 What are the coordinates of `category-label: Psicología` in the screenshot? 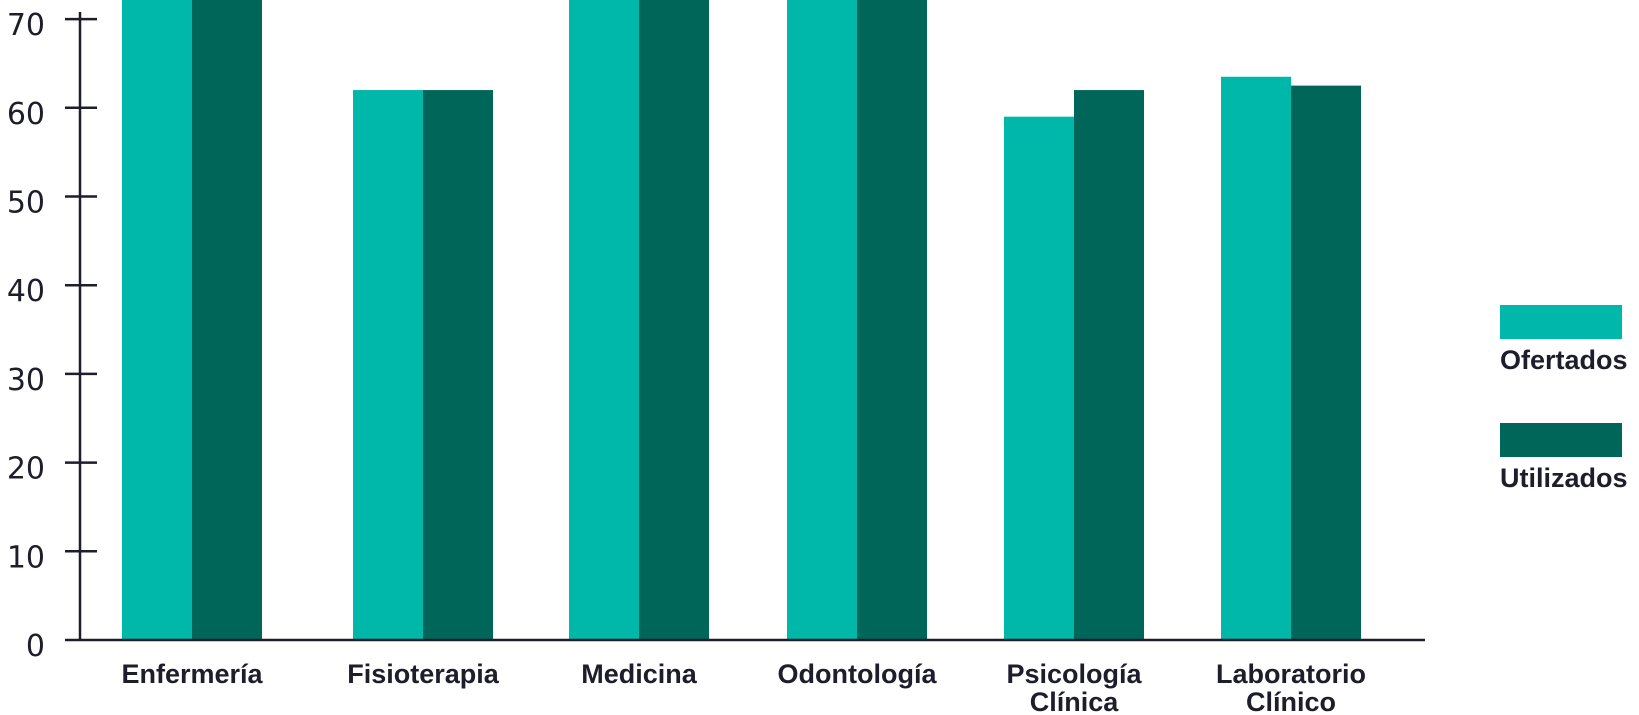 It's located at (1074, 674).